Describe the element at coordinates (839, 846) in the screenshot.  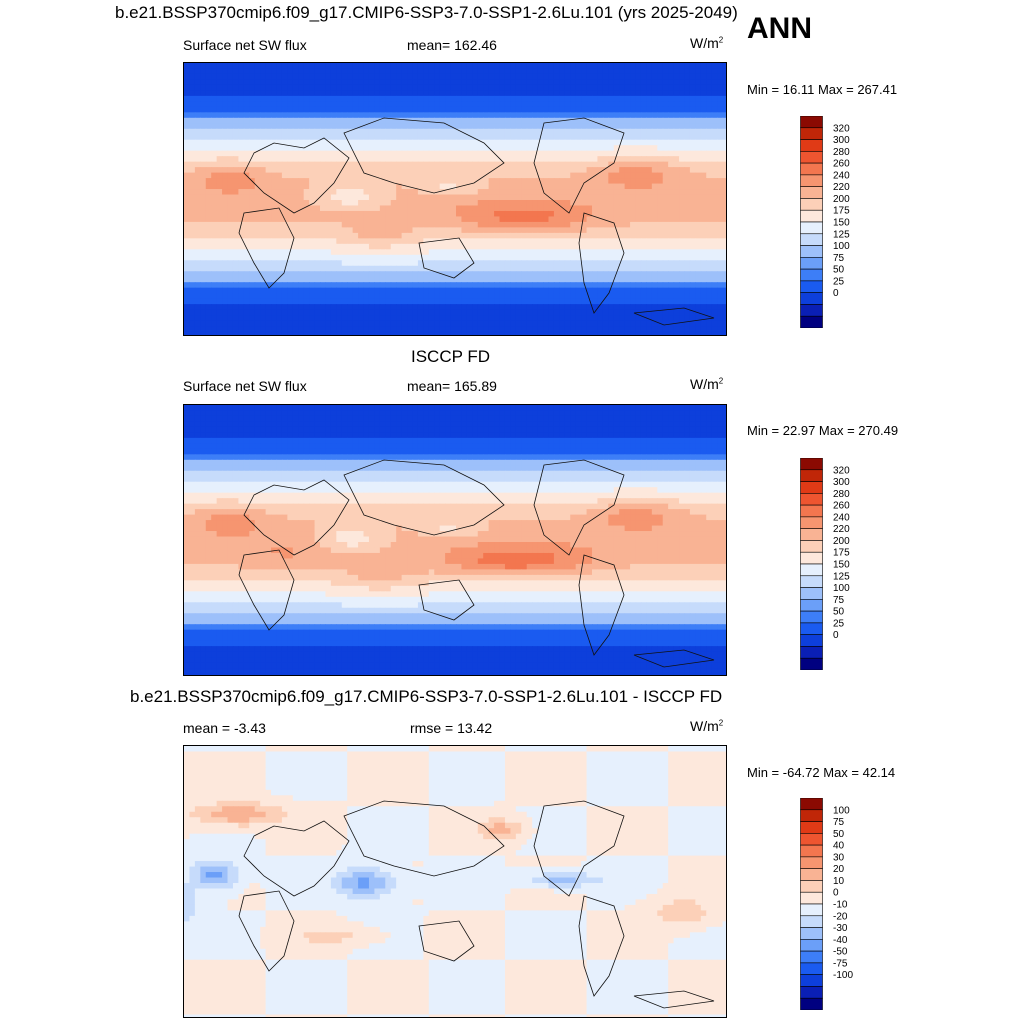
I see `colorbar-tick-label: 40` at that location.